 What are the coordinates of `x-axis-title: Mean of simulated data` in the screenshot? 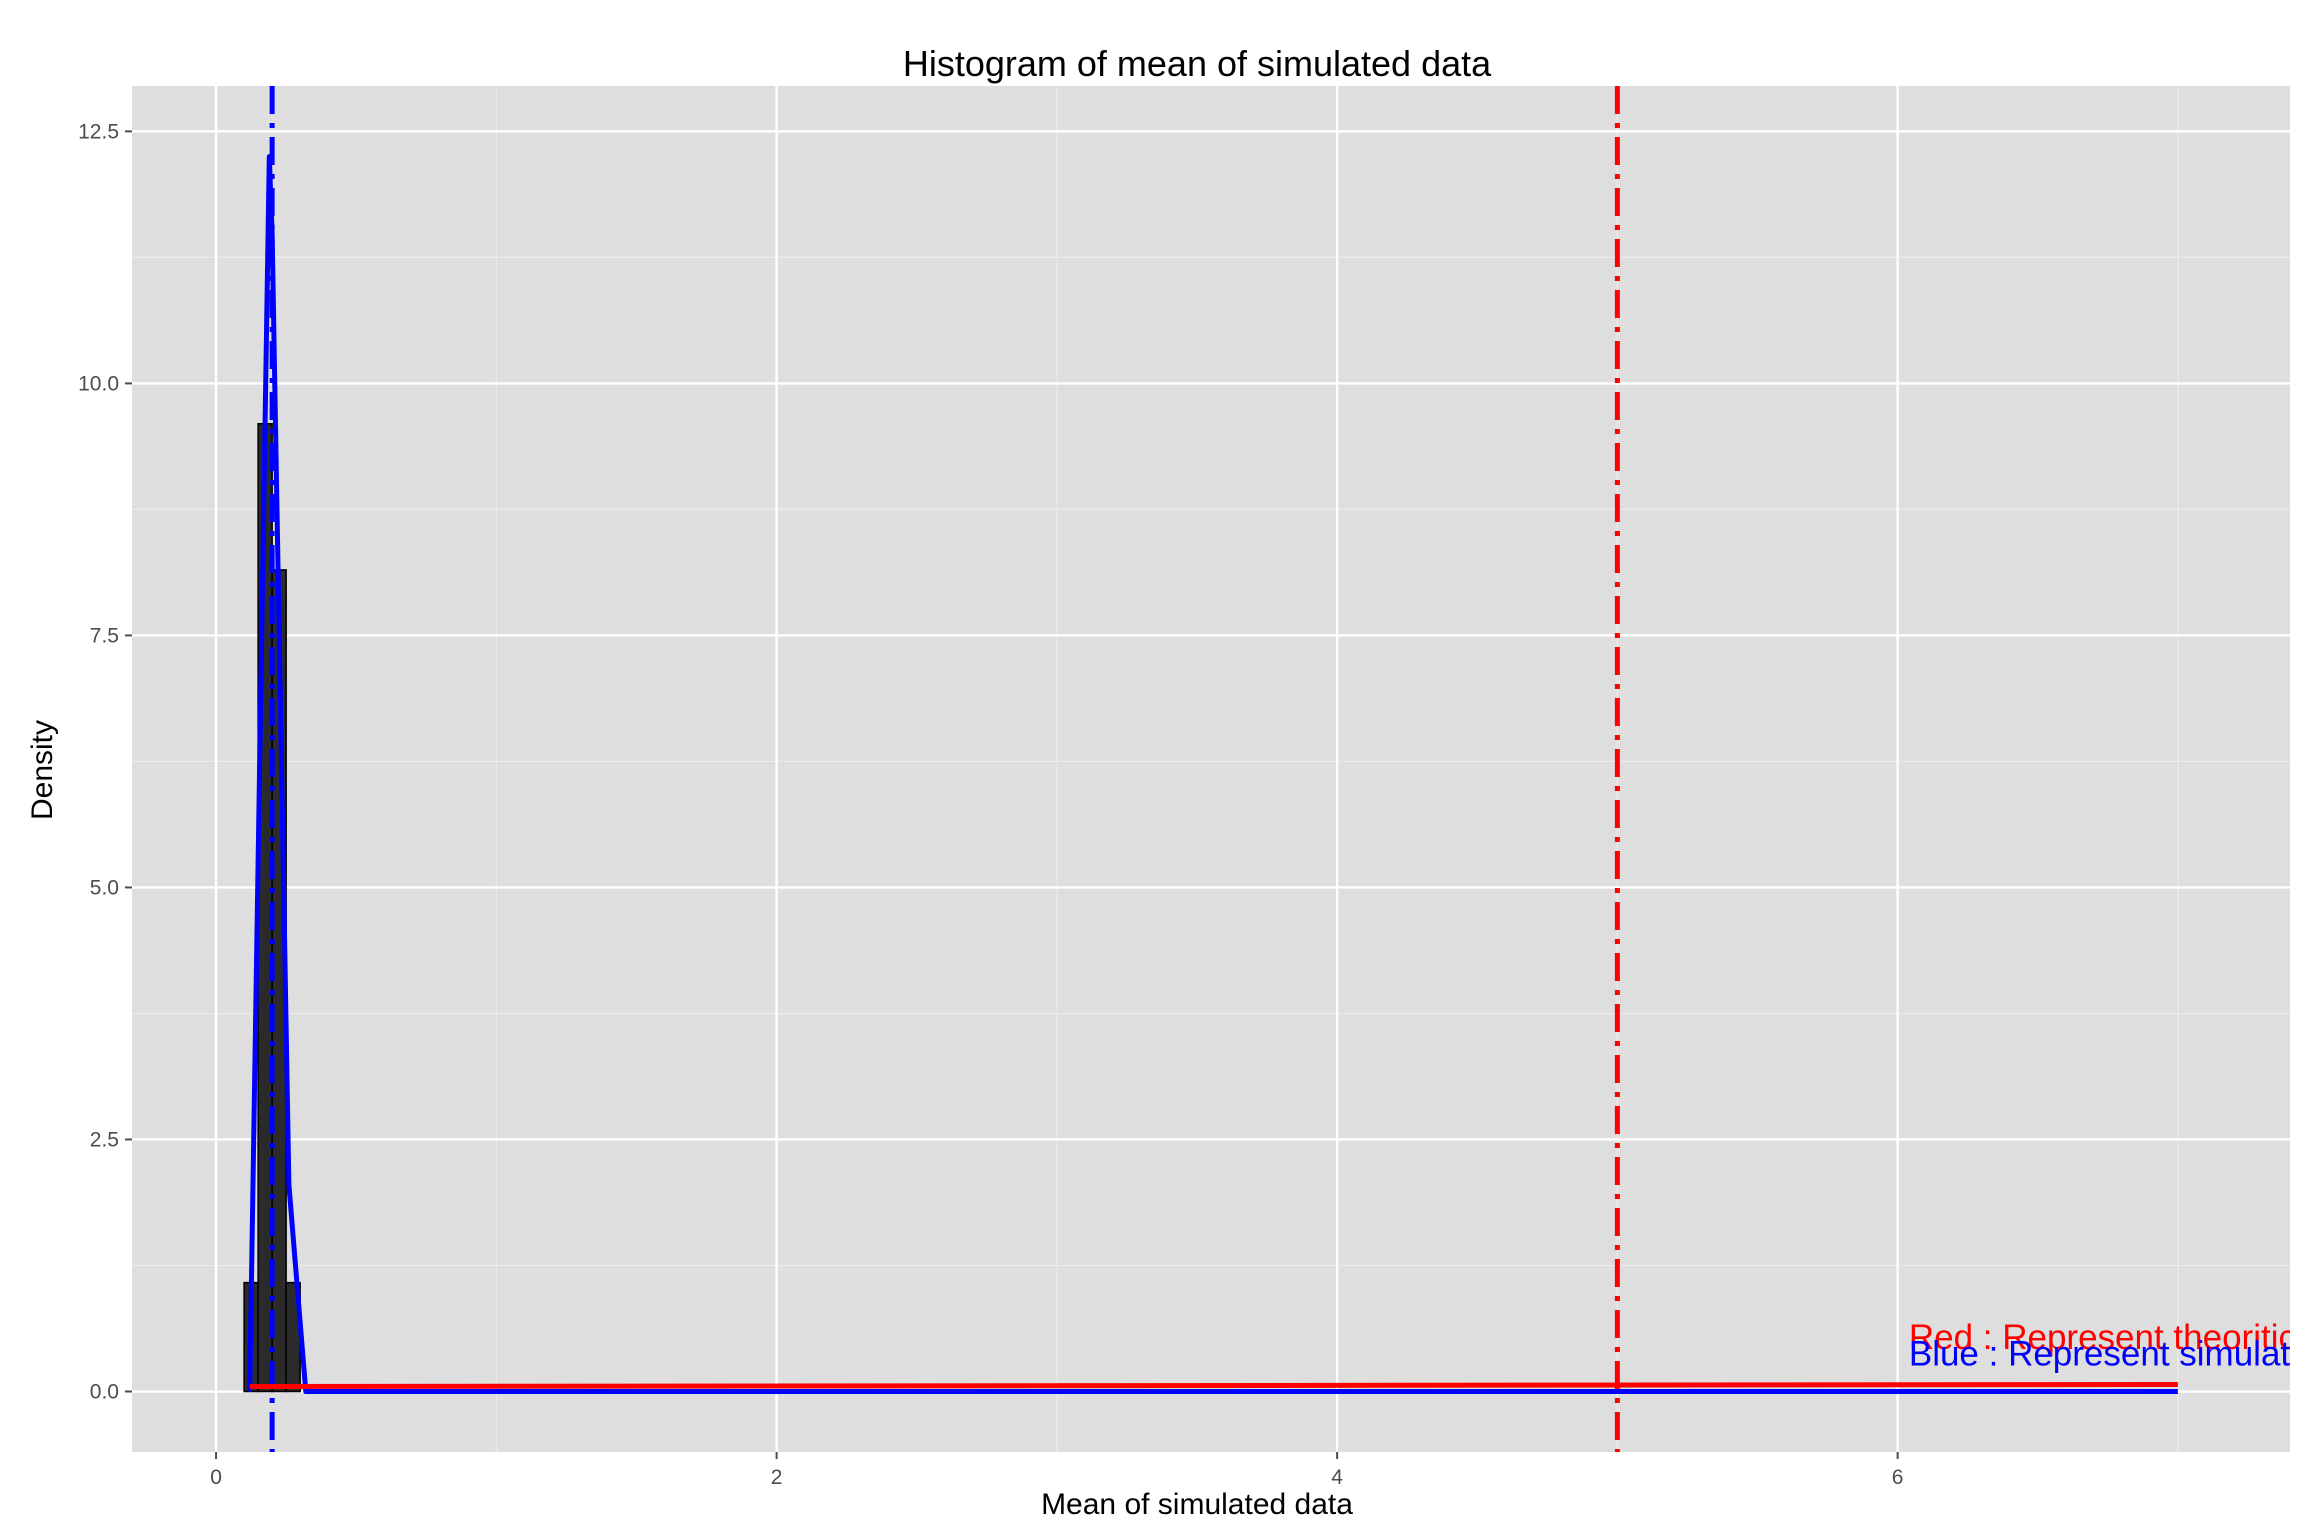 It's located at (1197, 1504).